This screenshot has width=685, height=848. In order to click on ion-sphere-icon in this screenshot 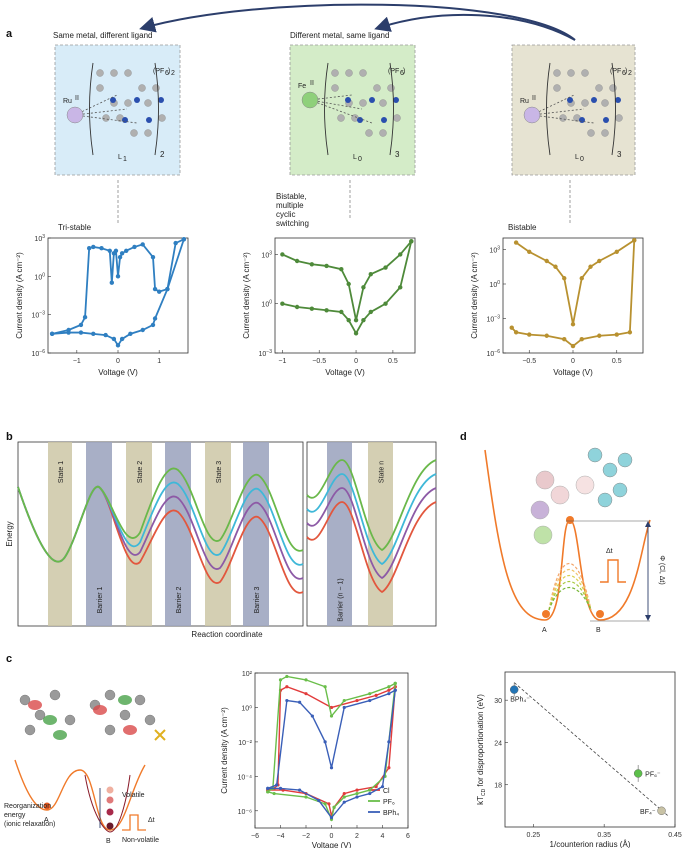, I will do `click(543, 535)`.